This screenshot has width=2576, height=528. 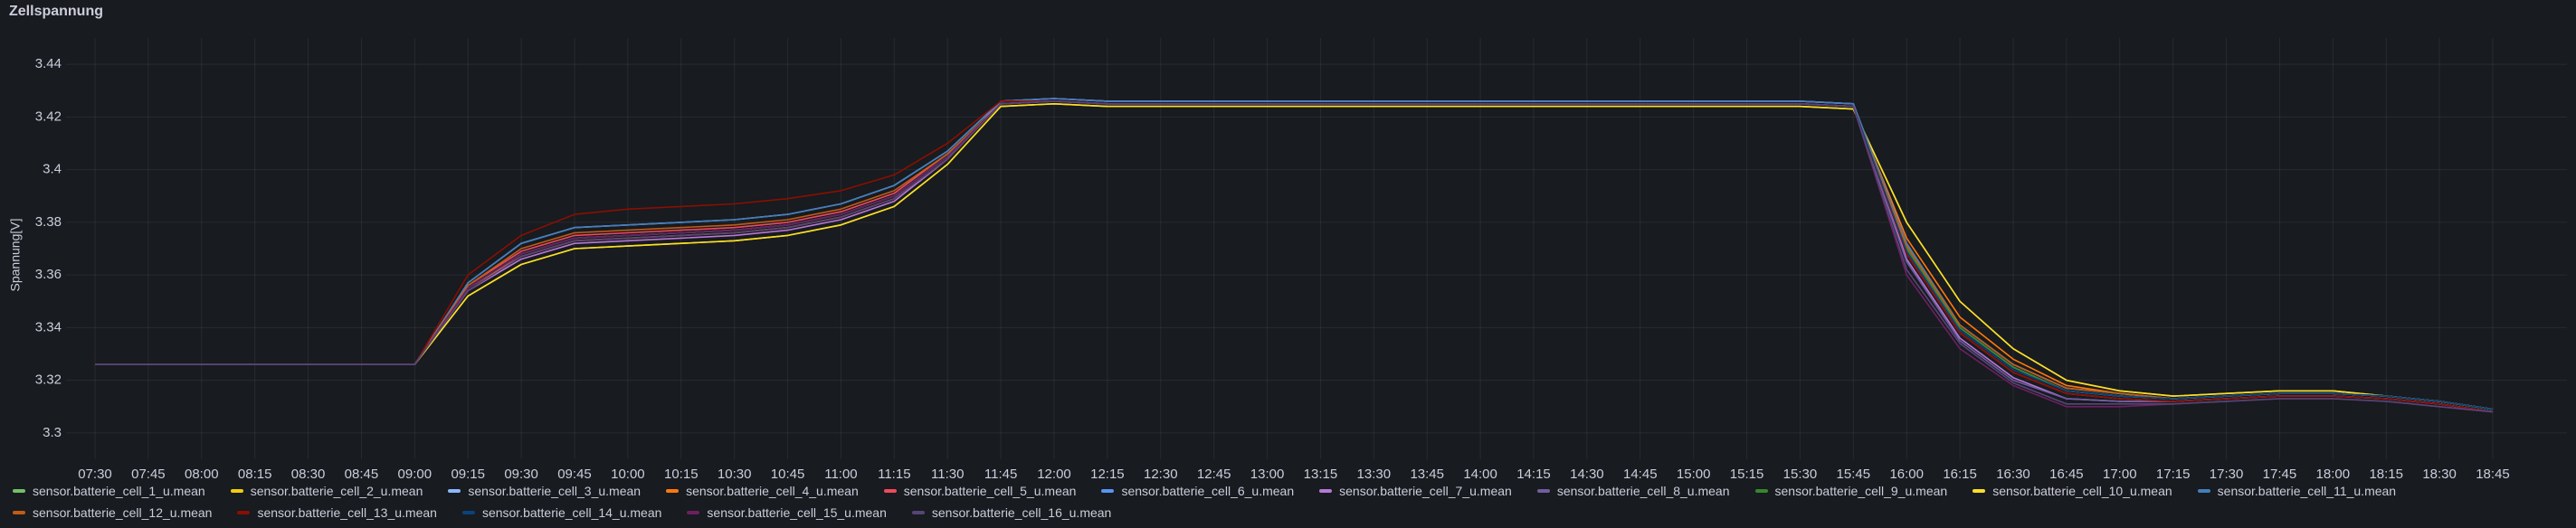 What do you see at coordinates (574, 473) in the screenshot?
I see `x-tick-label: 09:45` at bounding box center [574, 473].